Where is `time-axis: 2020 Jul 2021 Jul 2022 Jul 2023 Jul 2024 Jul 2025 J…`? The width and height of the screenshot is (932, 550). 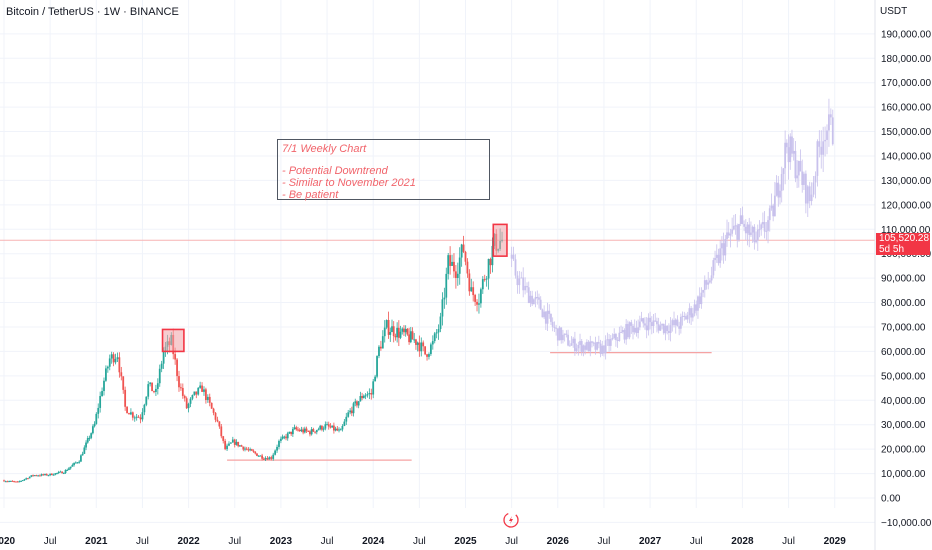
time-axis: 2020 Jul 2021 Jul 2022 Jul 2023 Jul 2024 Jul 2025 J… is located at coordinates (423, 541).